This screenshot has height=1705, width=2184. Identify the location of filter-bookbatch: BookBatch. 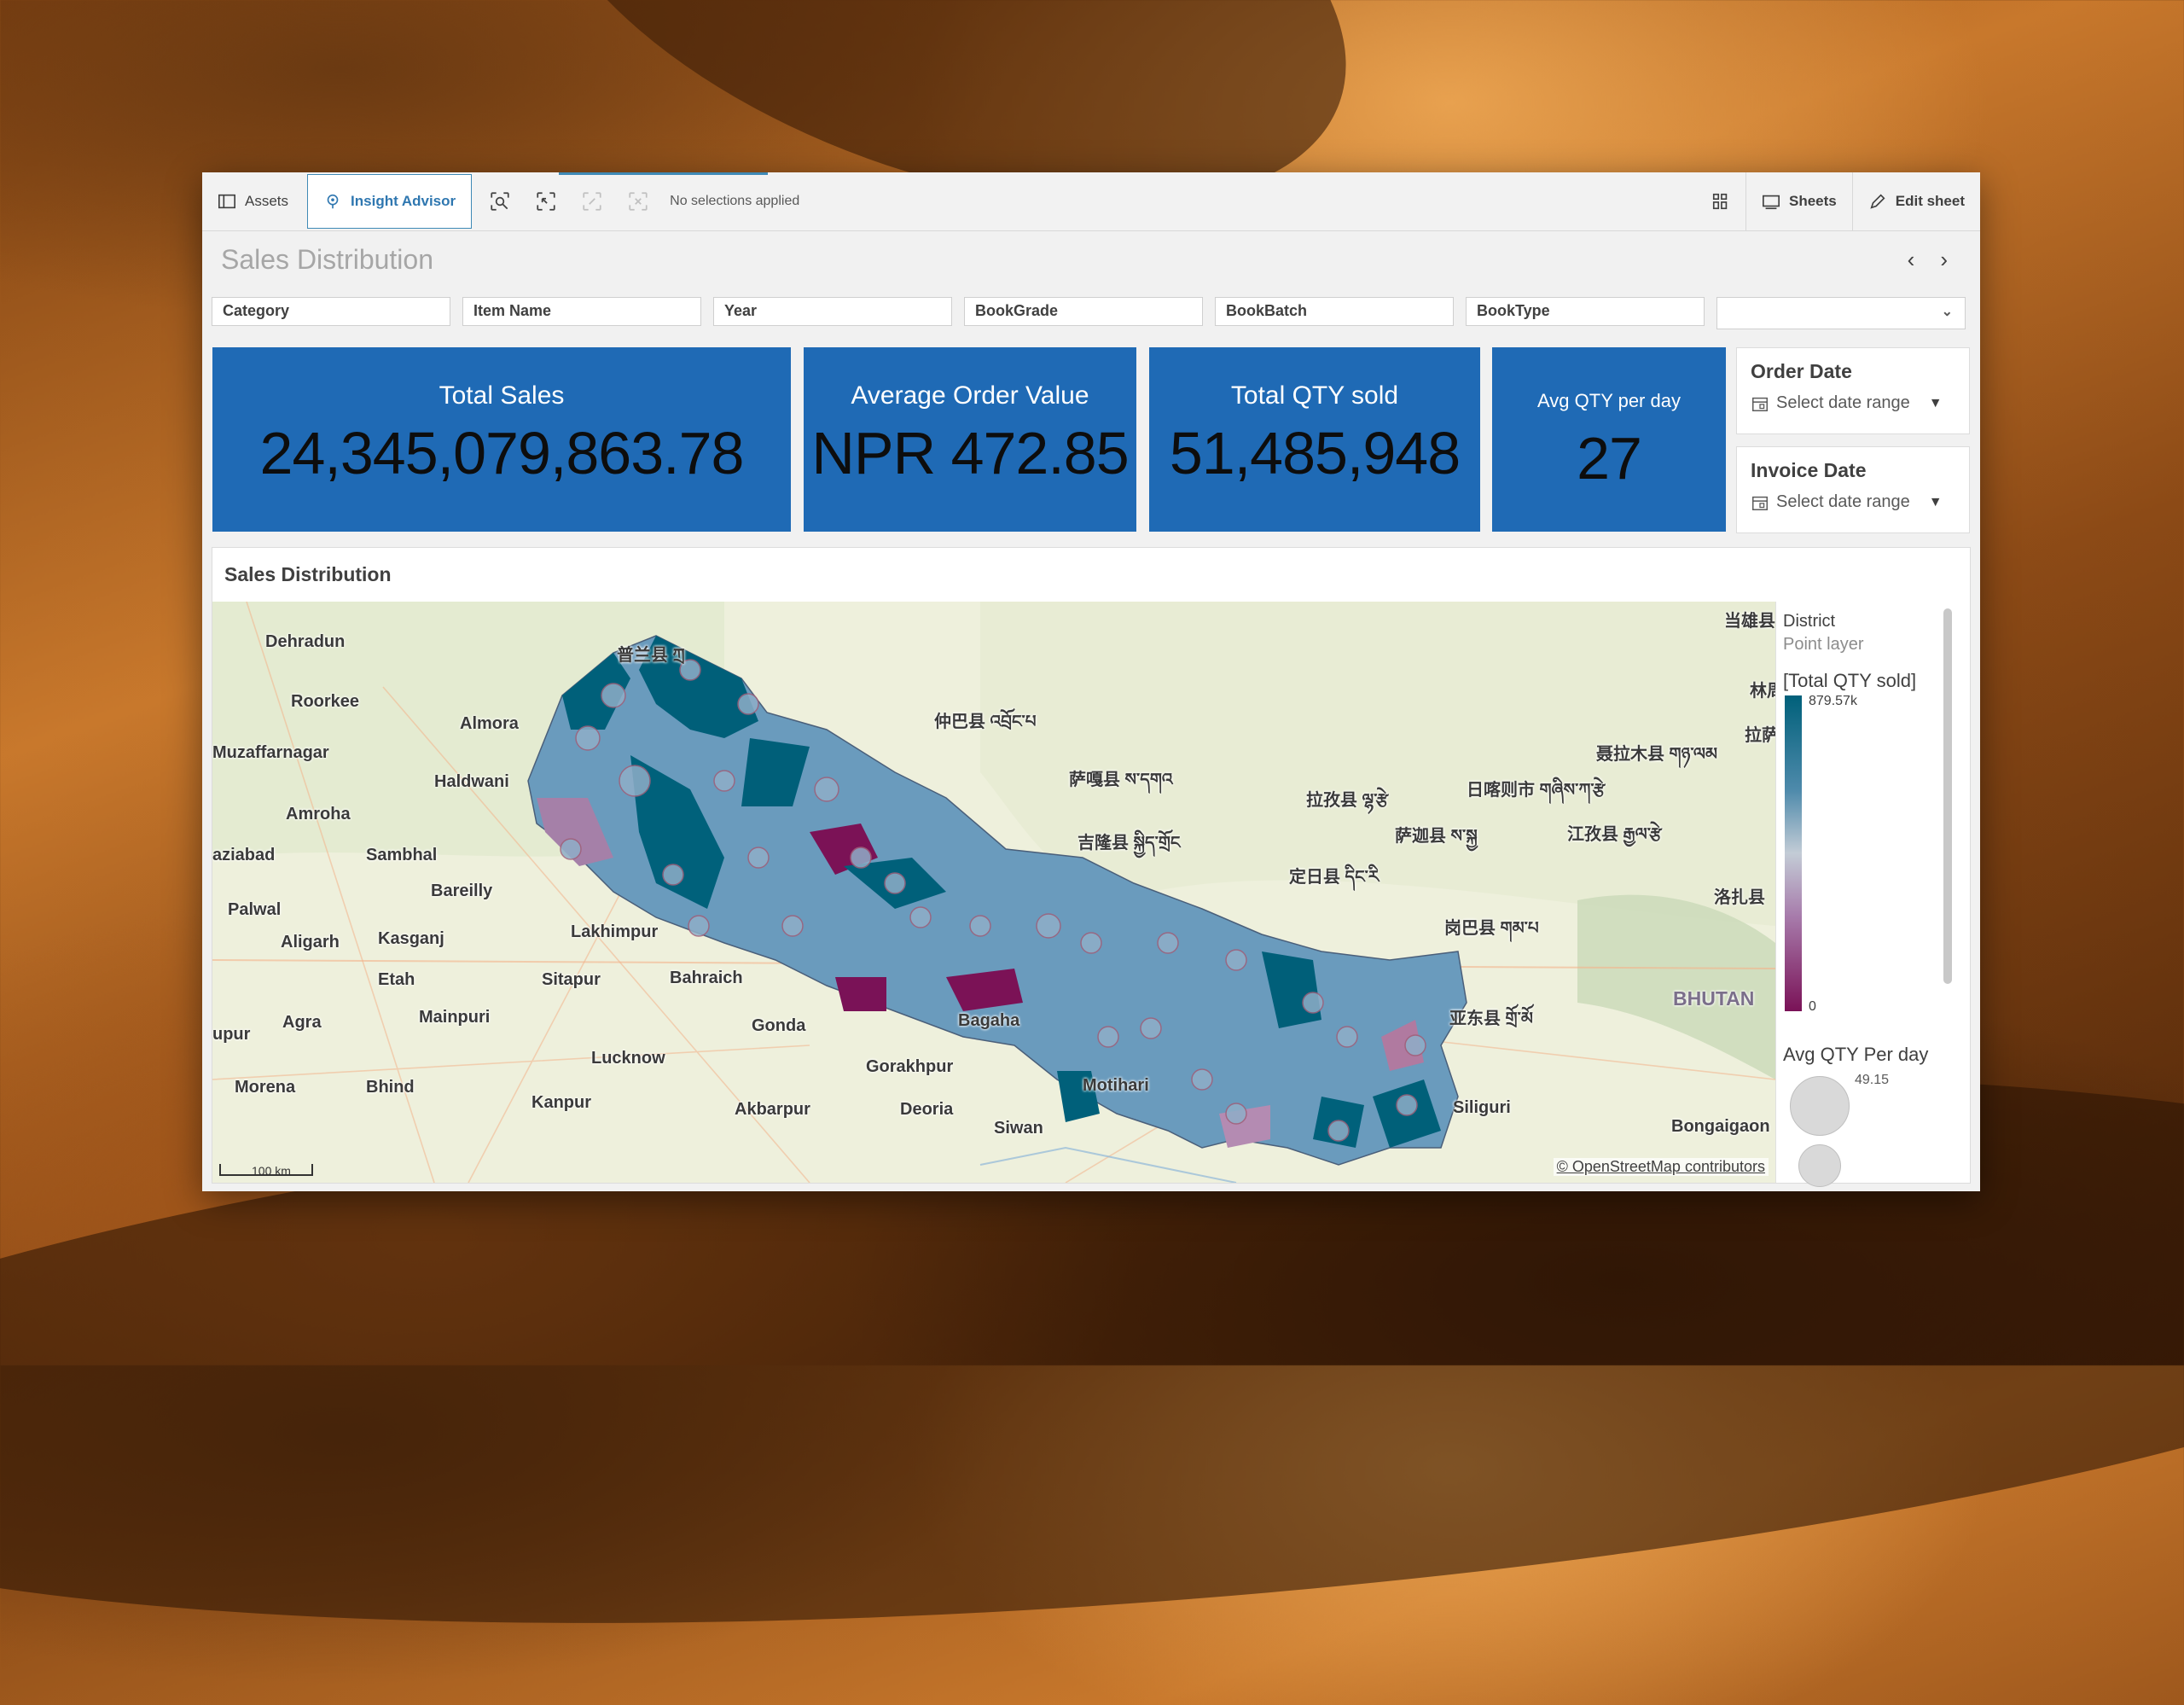
(1334, 312).